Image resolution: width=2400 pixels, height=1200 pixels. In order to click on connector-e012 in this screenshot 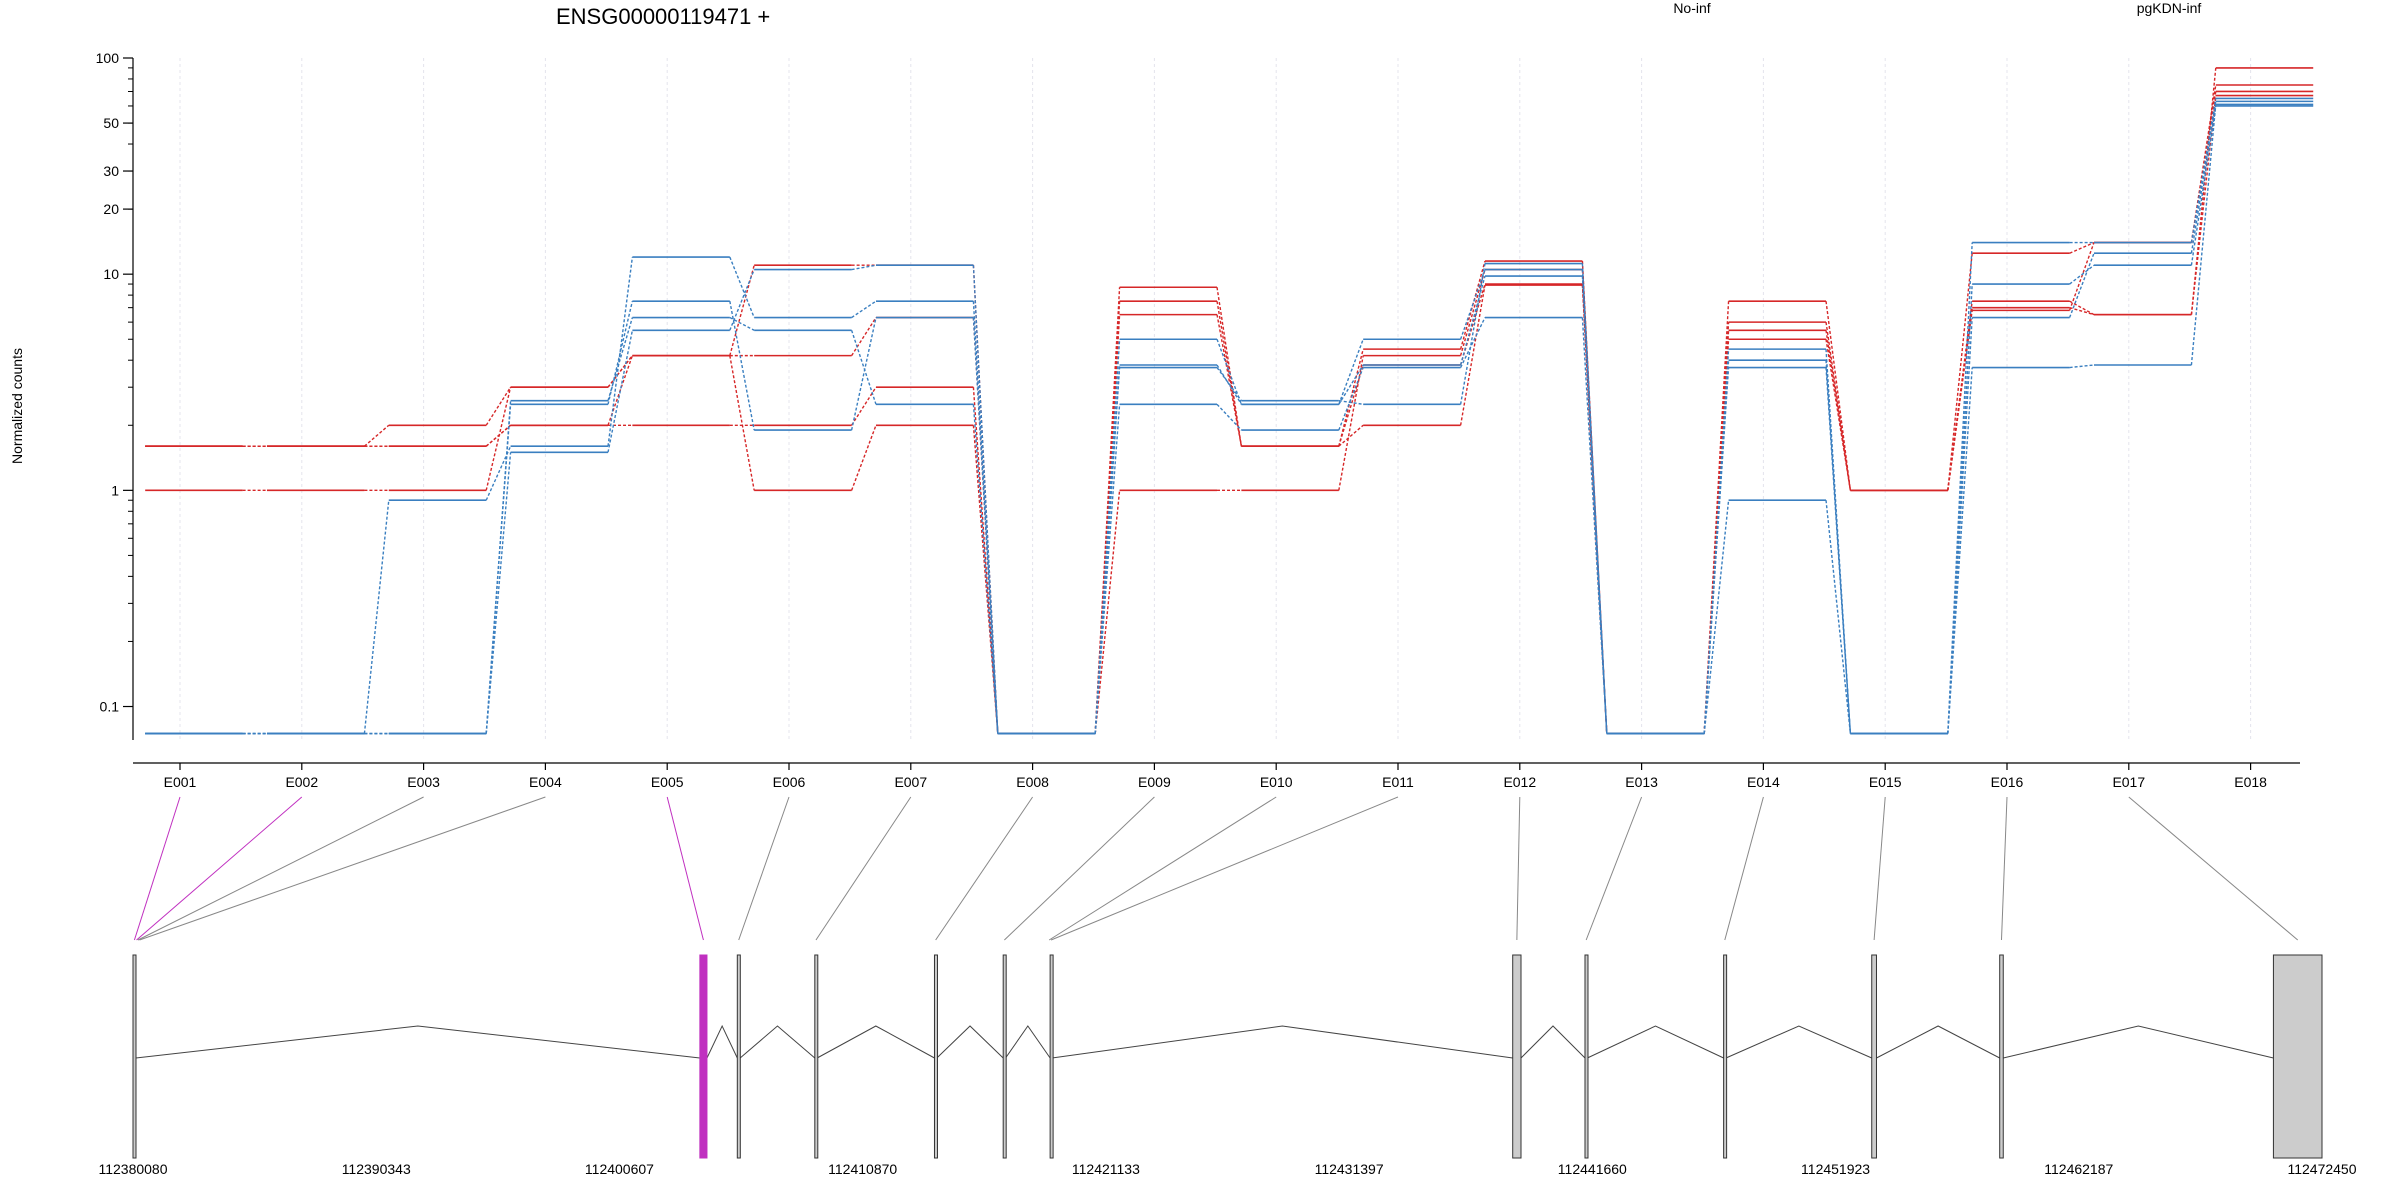, I will do `click(1518, 868)`.